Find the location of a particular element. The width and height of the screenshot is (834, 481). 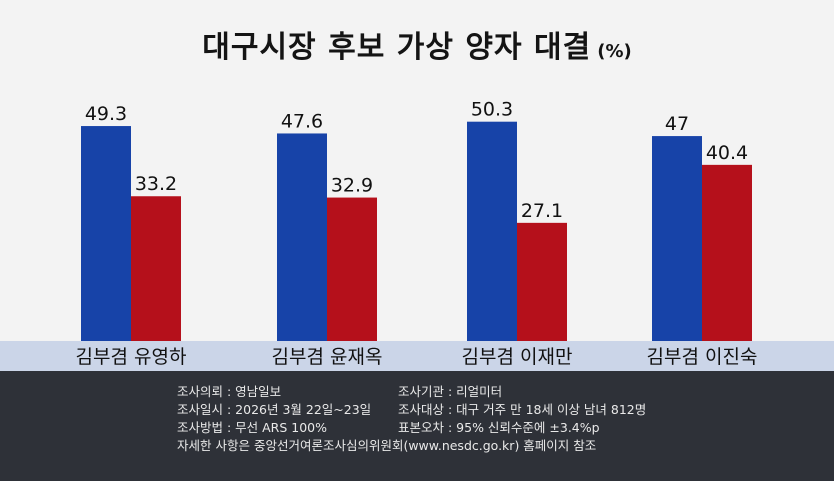

category-label-3: 김부겸 이재만 is located at coordinates (517, 357).